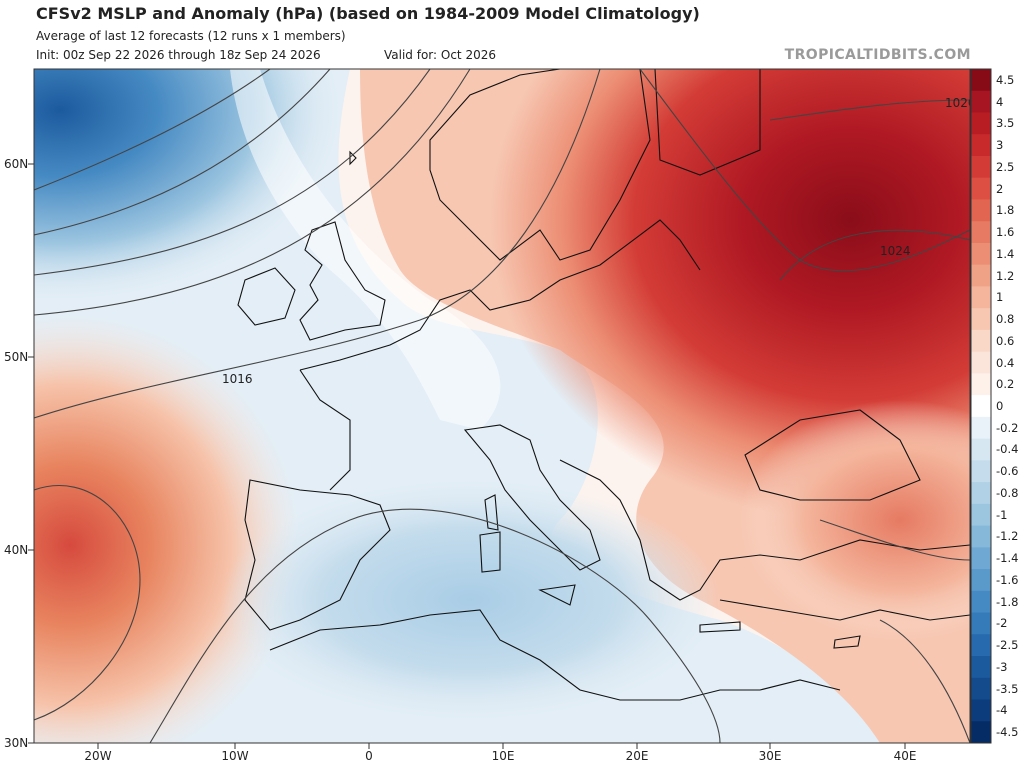 Image resolution: width=1024 pixels, height=763 pixels. Describe the element at coordinates (1005, 319) in the screenshot. I see `colorbar-label: 0.8` at that location.